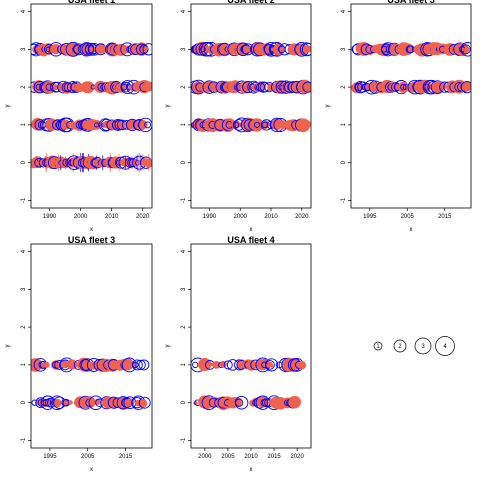 Image resolution: width=480 pixels, height=485 pixels. What do you see at coordinates (91, 2) in the screenshot?
I see `panel-title: USA fleet 1` at bounding box center [91, 2].